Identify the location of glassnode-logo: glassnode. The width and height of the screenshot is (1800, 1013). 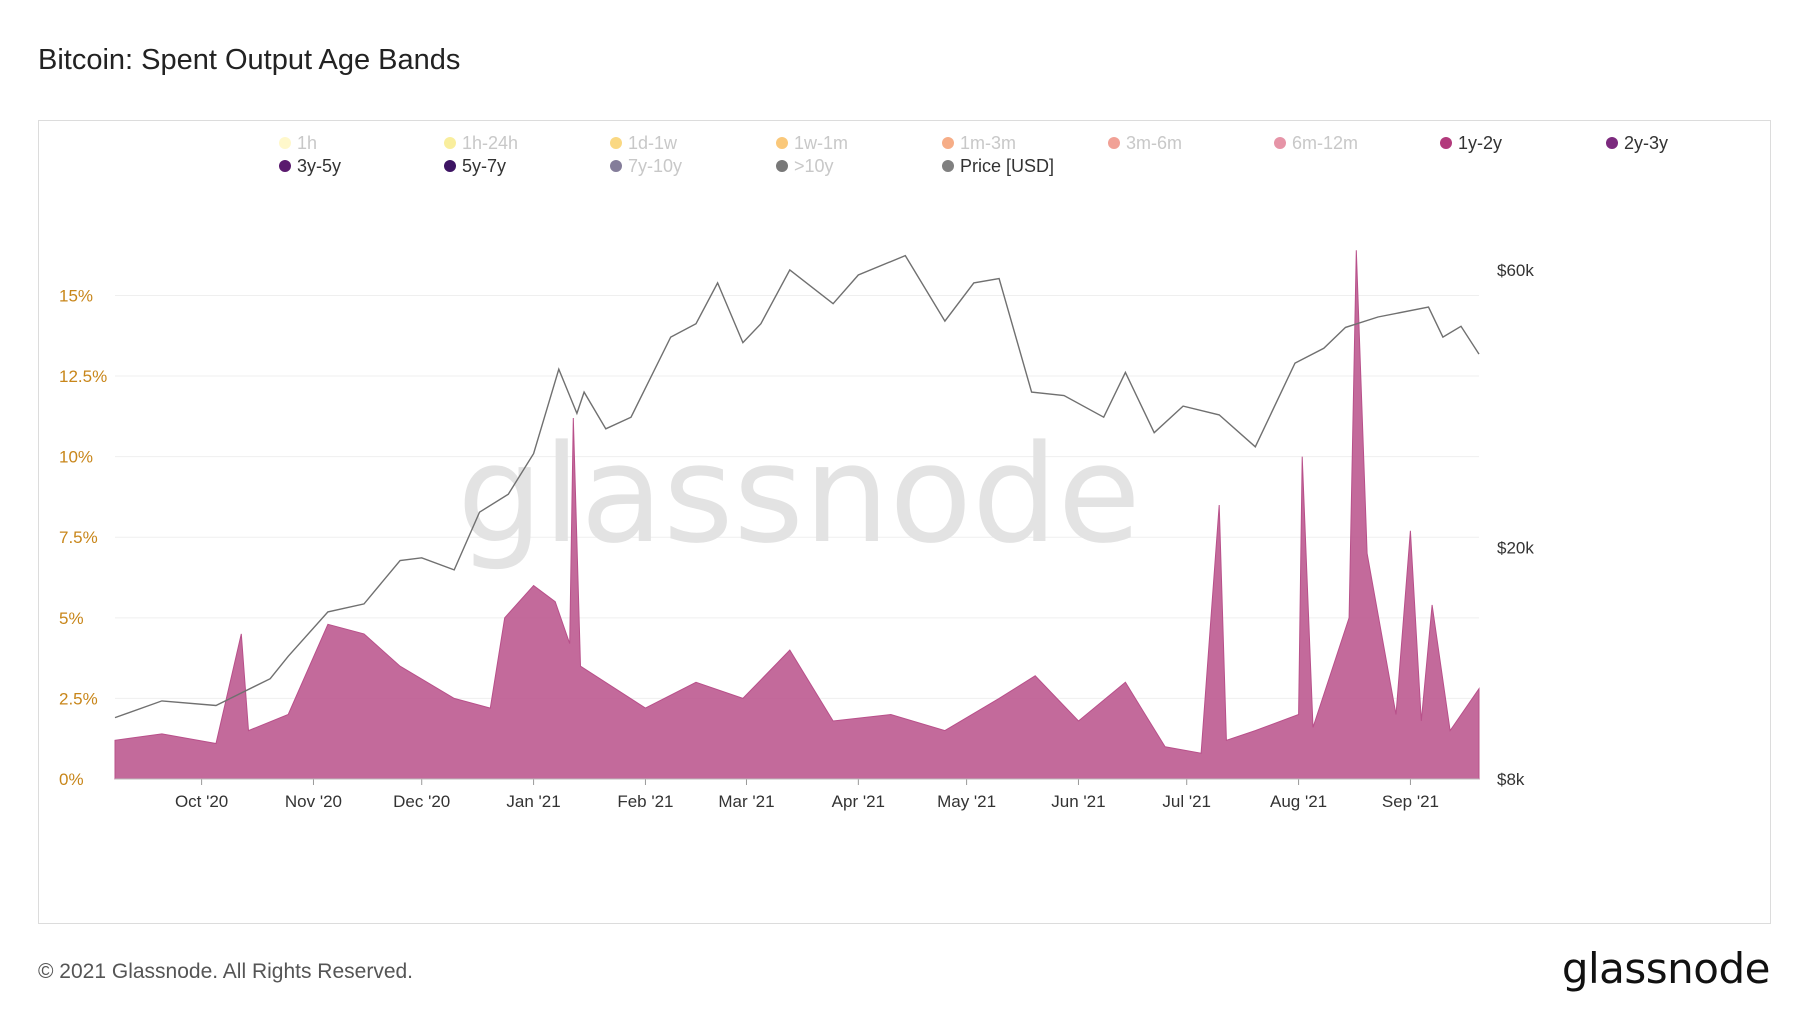
(1666, 968).